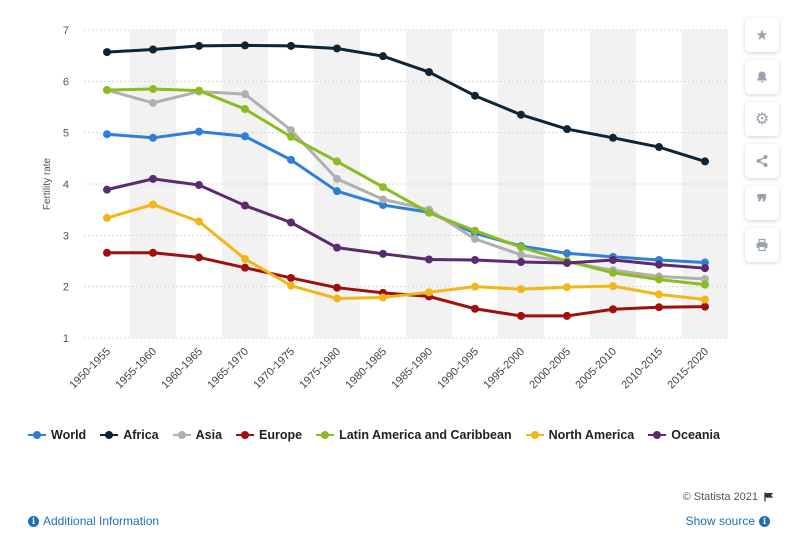 Image resolution: width=800 pixels, height=557 pixels. Describe the element at coordinates (762, 203) in the screenshot. I see `cite-button: ❞` at that location.